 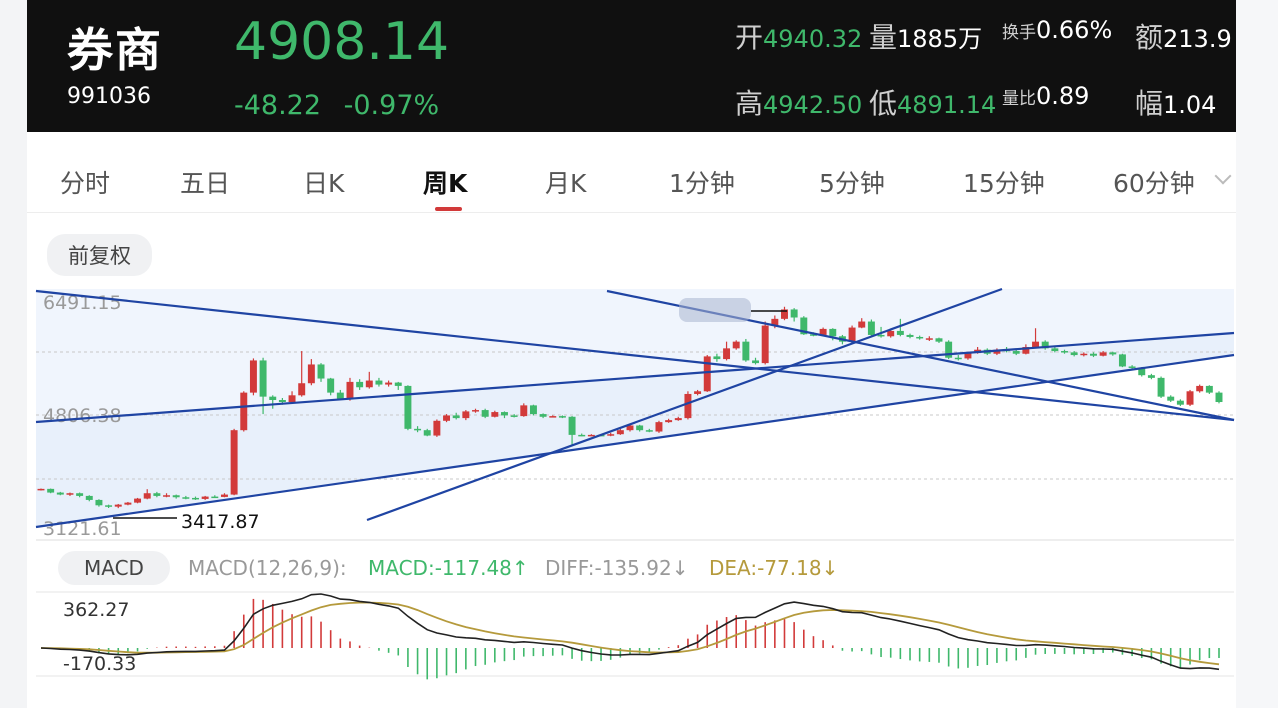 What do you see at coordinates (324, 183) in the screenshot?
I see `tab-daily-k: 日K` at bounding box center [324, 183].